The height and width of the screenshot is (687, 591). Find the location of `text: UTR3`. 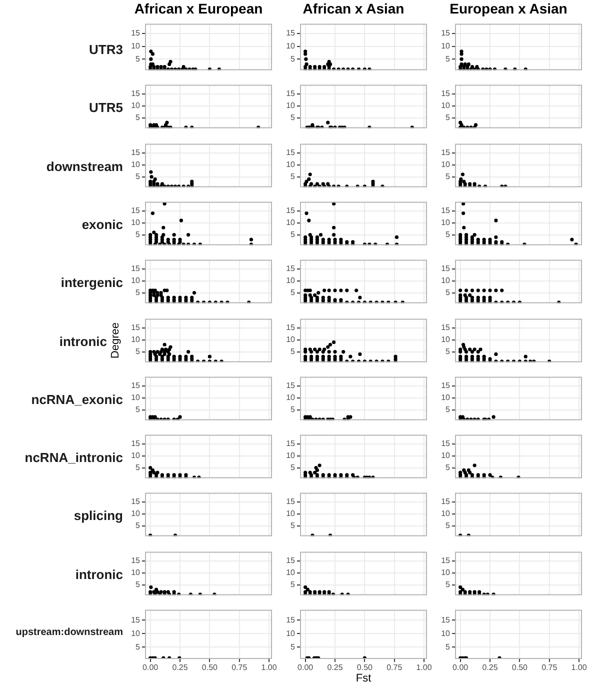

text: UTR3 is located at coordinates (105, 50).